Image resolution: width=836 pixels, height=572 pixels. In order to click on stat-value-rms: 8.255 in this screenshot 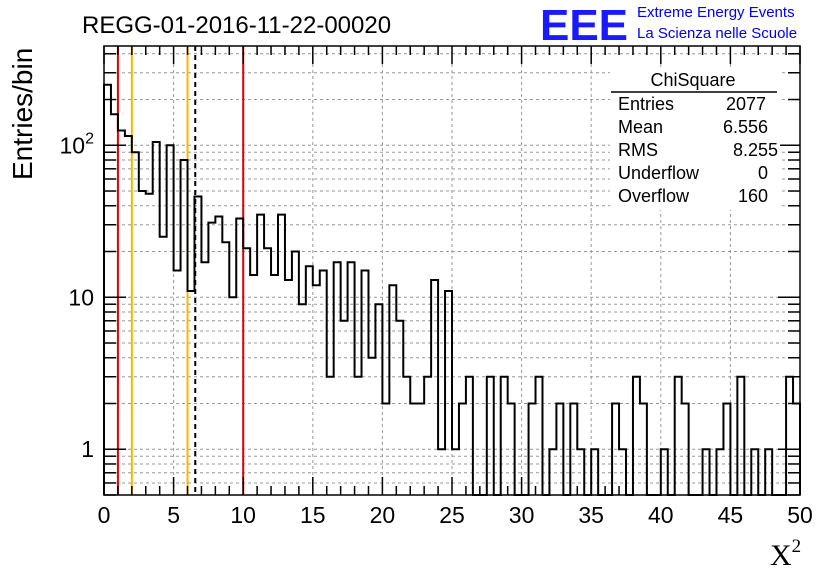, I will do `click(755, 150)`.